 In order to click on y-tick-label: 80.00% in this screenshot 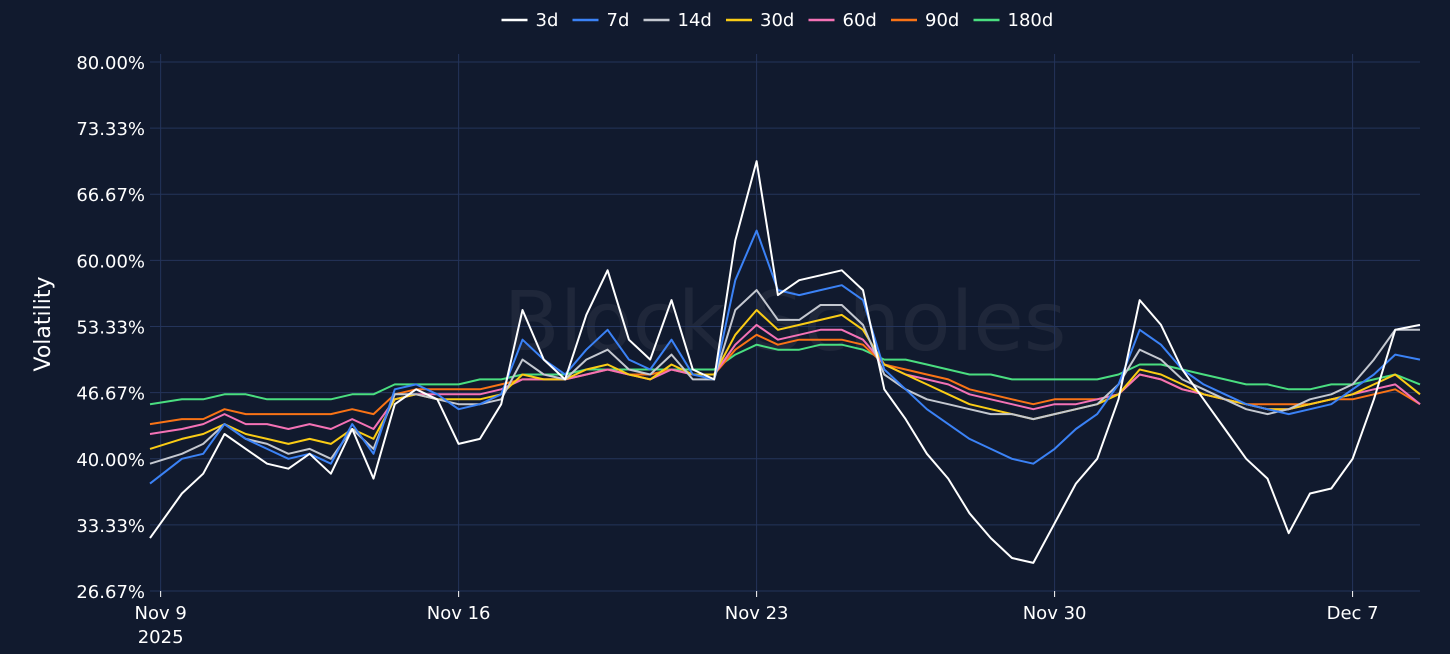, I will do `click(110, 63)`.